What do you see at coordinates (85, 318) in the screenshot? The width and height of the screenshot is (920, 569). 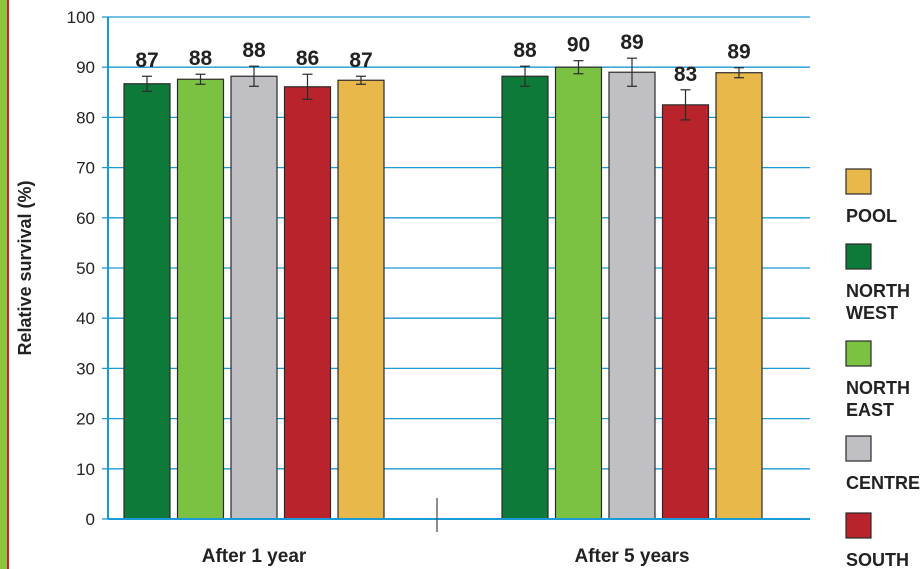 I see `y-tick-label-40: 40` at bounding box center [85, 318].